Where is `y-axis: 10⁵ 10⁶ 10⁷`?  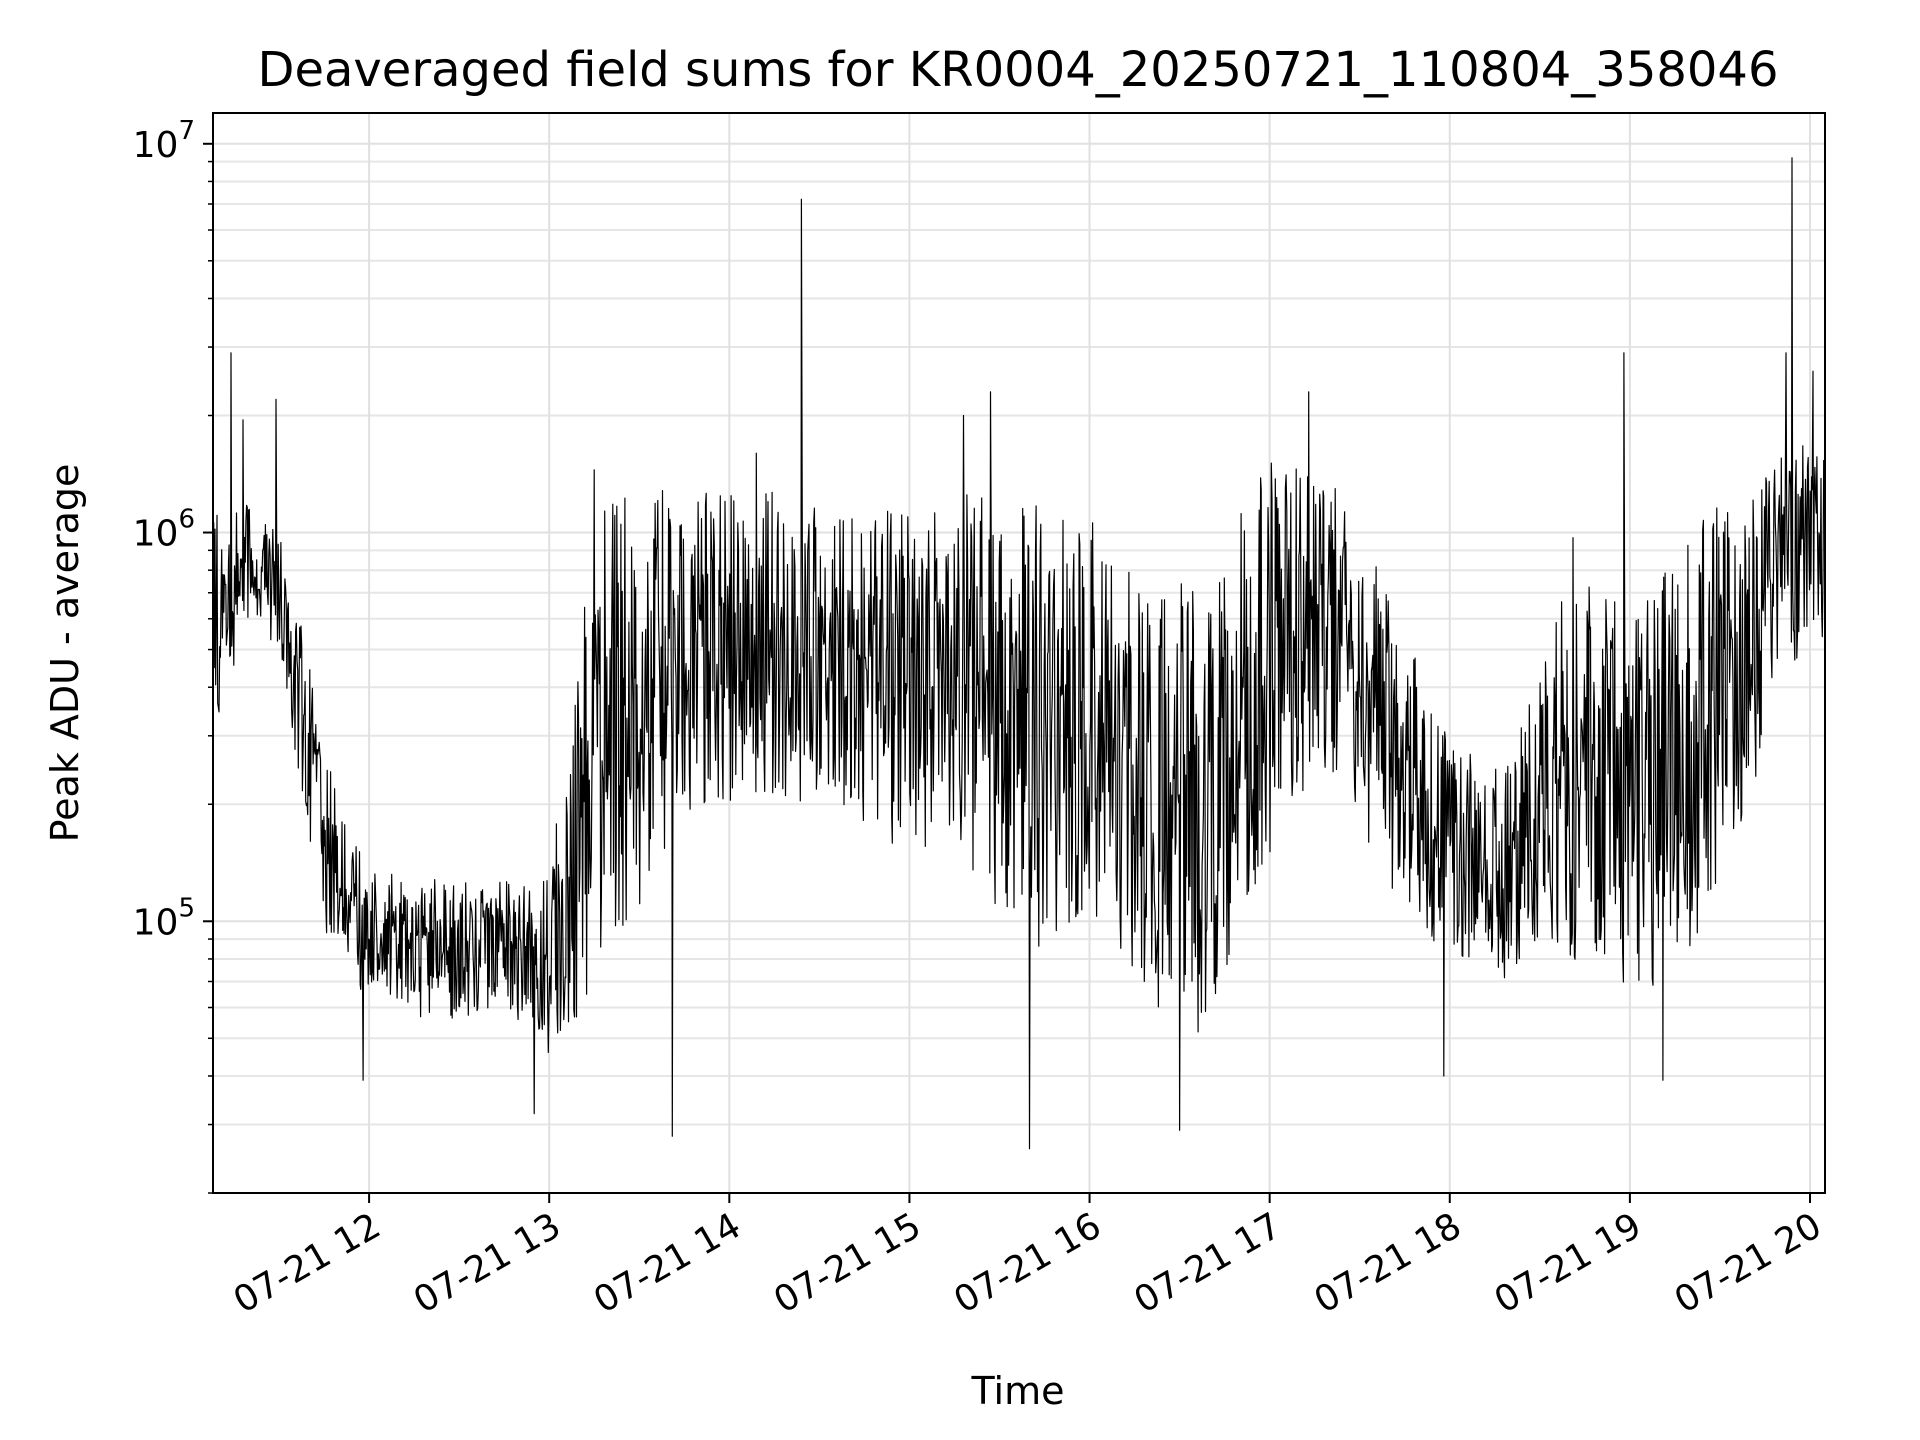
y-axis: 10⁵ 10⁶ 10⁷ is located at coordinates (173, 655).